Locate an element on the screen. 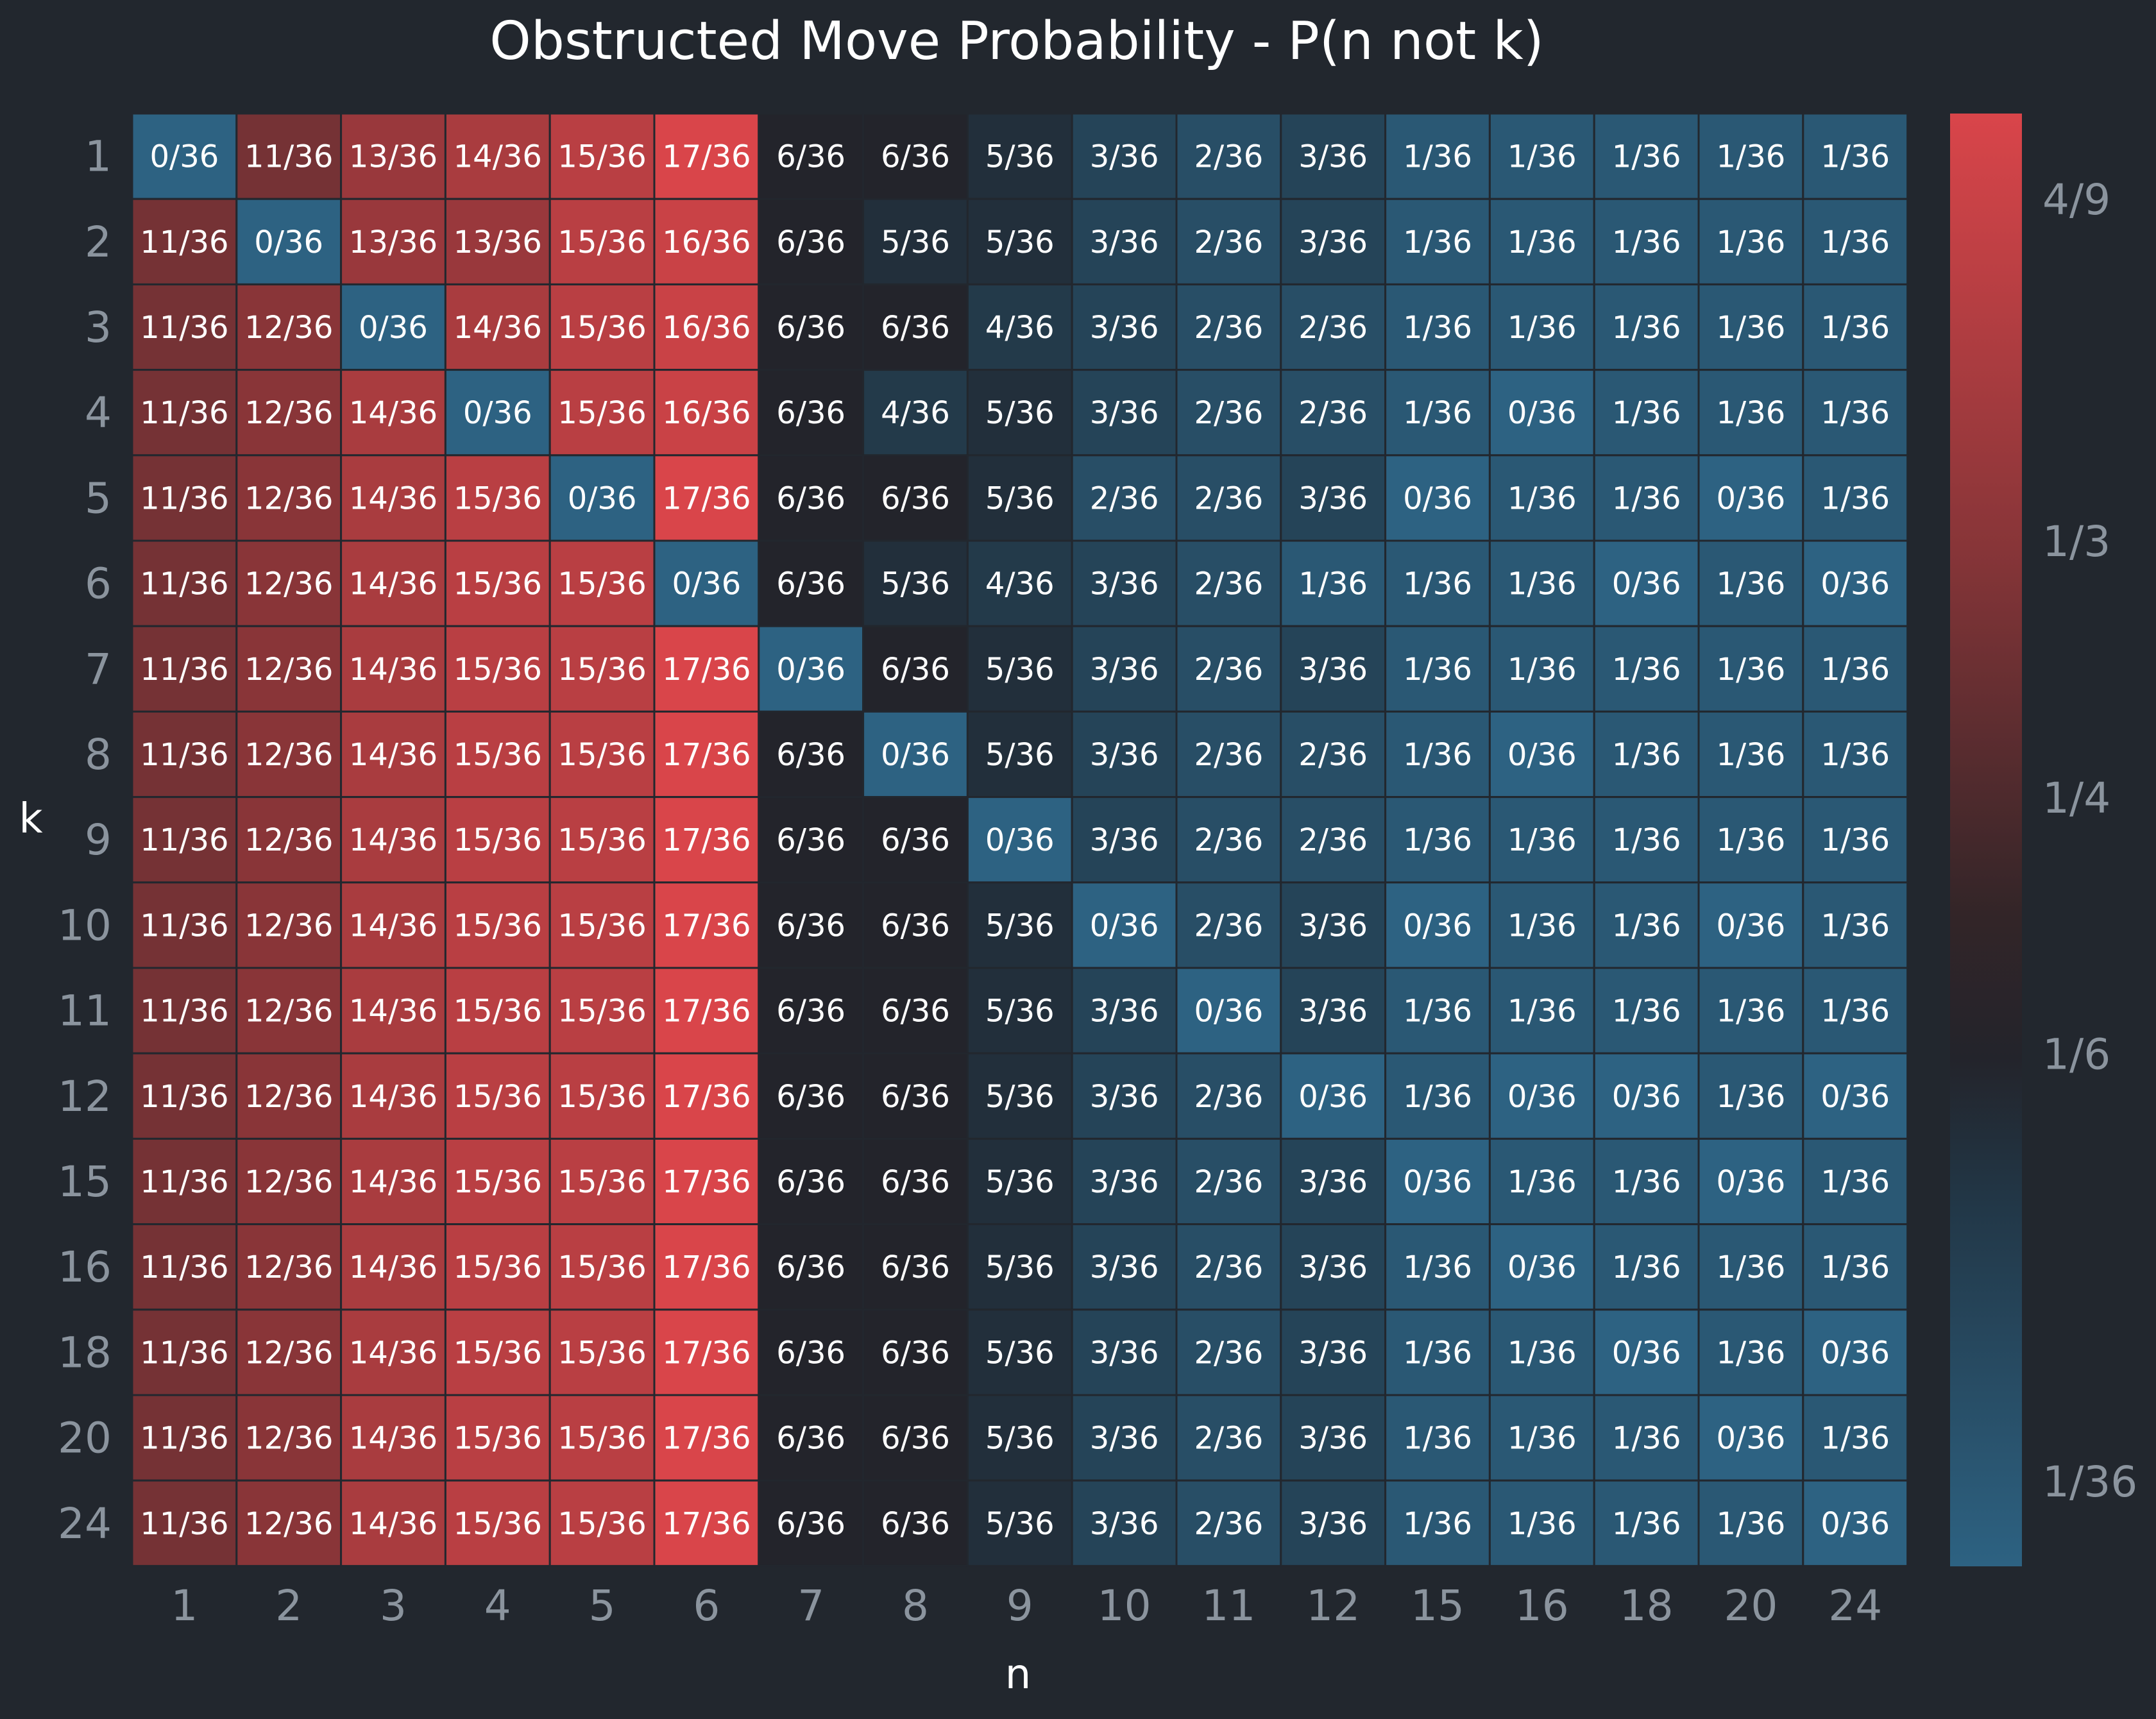 The height and width of the screenshot is (1719, 2156). cell-value-label: 11/36 is located at coordinates (184, 1182).